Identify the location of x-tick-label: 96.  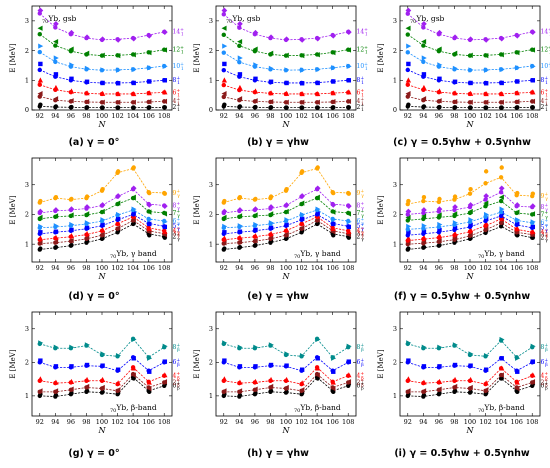
(439, 116).